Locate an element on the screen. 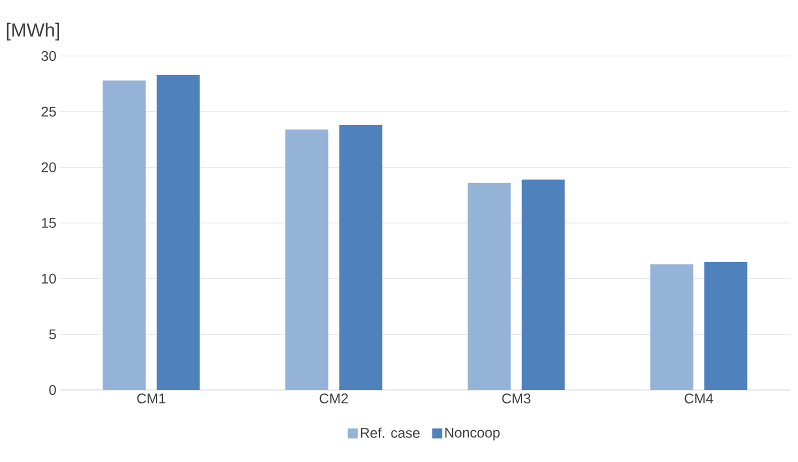 The width and height of the screenshot is (798, 462). y-tick-label: 20 is located at coordinates (49, 167).